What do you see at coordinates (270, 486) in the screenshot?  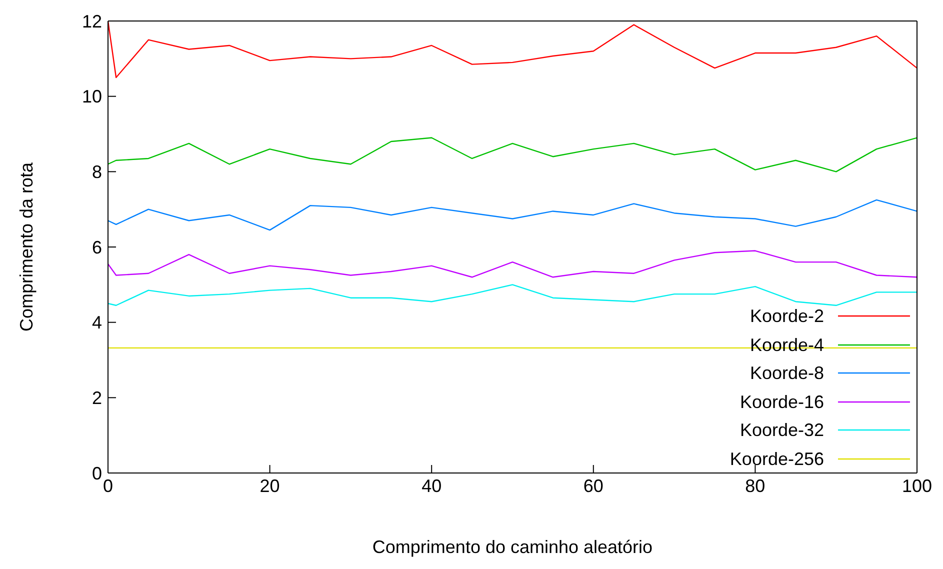 I see `x-tick-label: 20` at bounding box center [270, 486].